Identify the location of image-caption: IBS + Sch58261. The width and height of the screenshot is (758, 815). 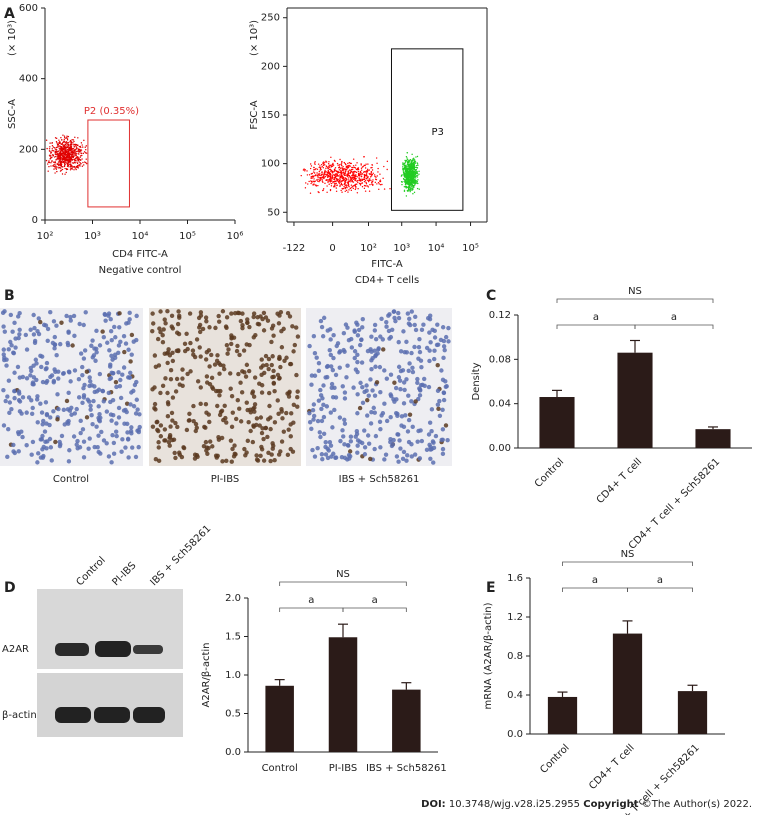
(379, 479).